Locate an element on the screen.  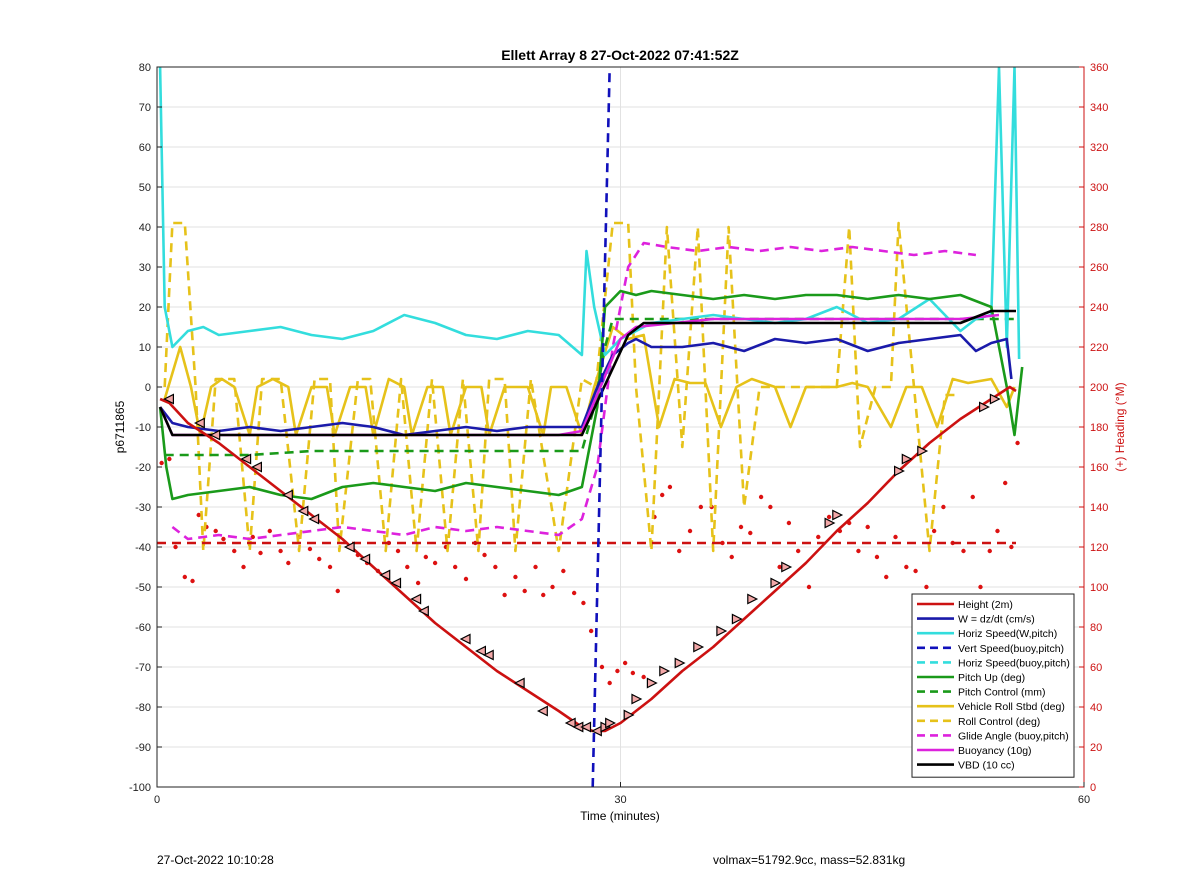
y-tick-label: -40 is located at coordinates (143, 548).